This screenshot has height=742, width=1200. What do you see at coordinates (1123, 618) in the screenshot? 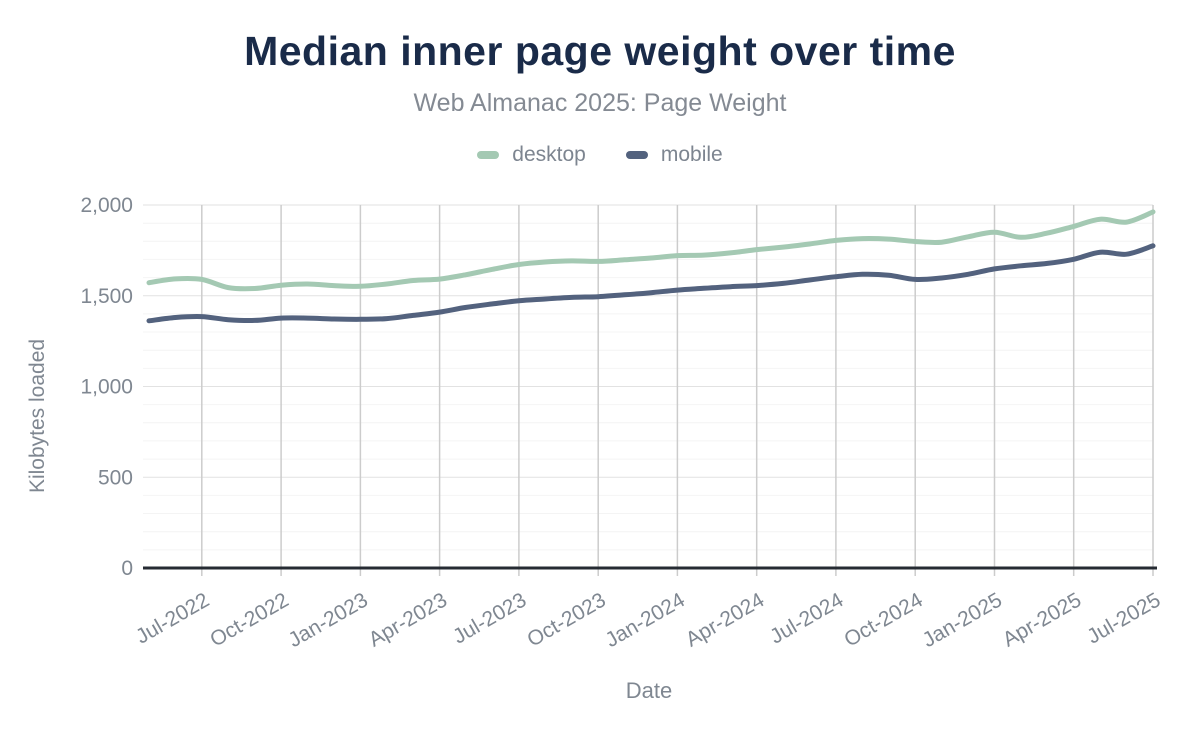
I see `x-tick-label: Jul-2025` at bounding box center [1123, 618].